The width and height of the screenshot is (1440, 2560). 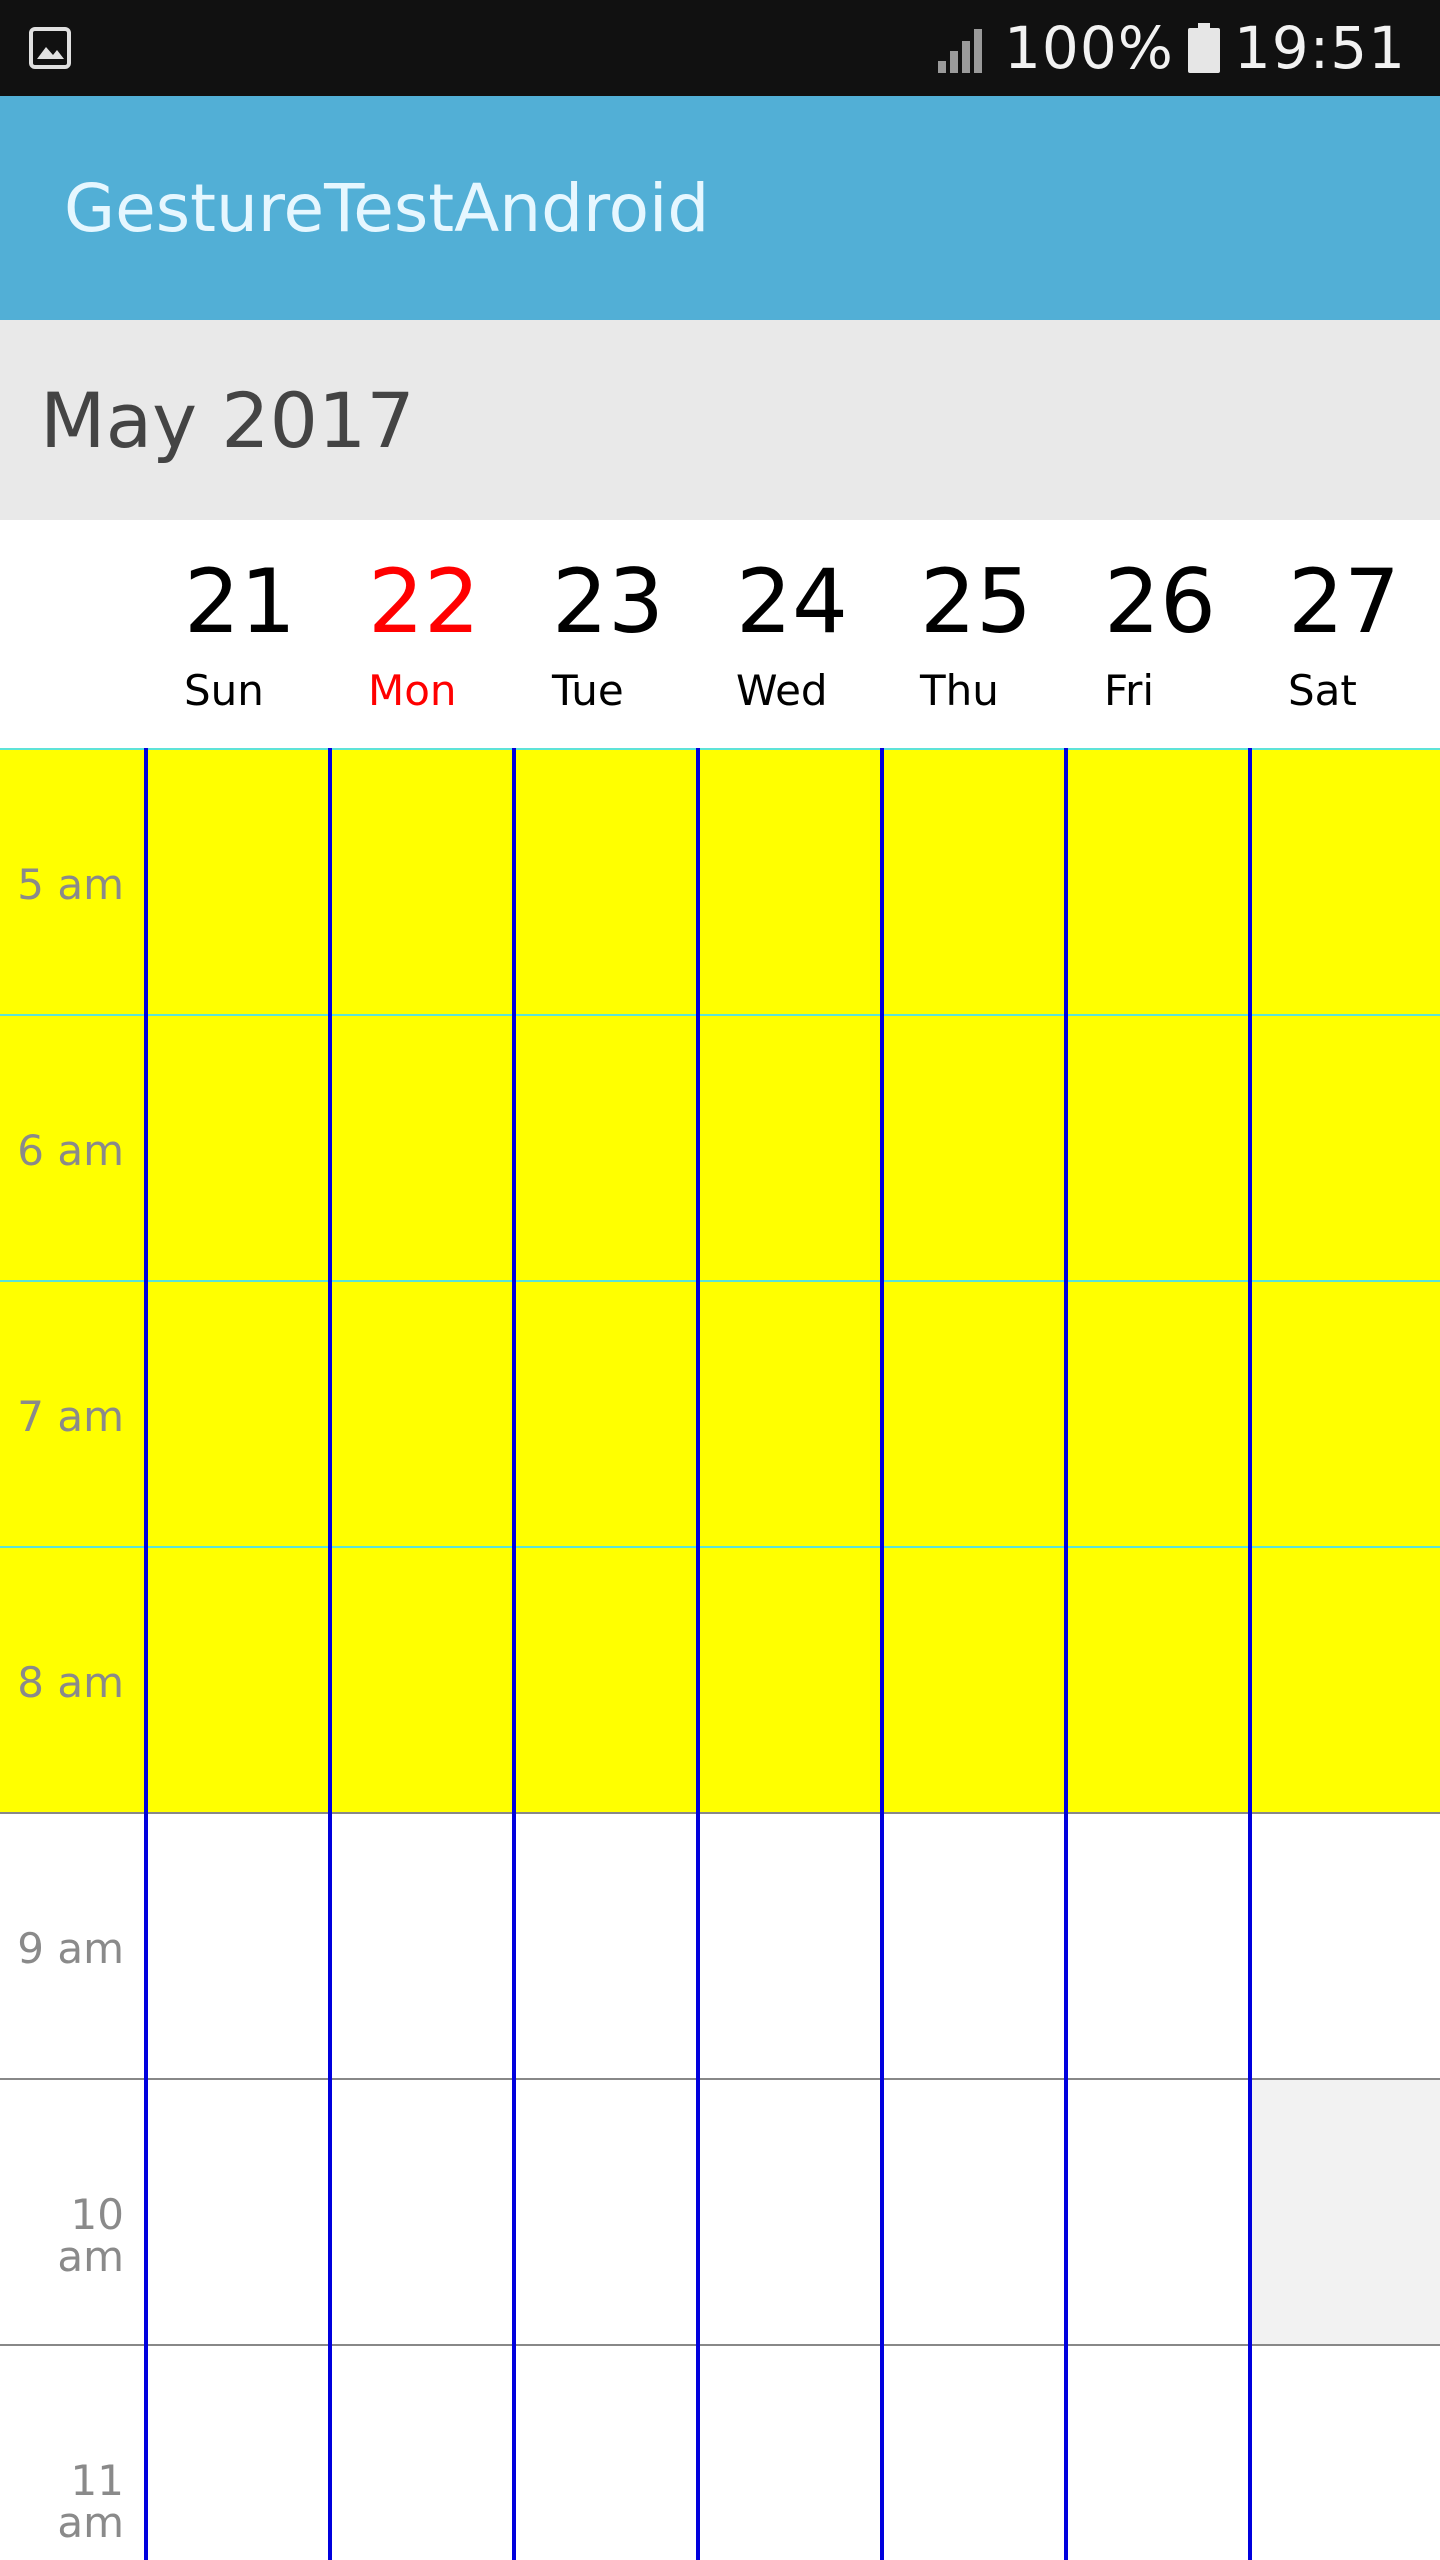 I want to click on hour-row-8-am, so click(x=720, y=1679).